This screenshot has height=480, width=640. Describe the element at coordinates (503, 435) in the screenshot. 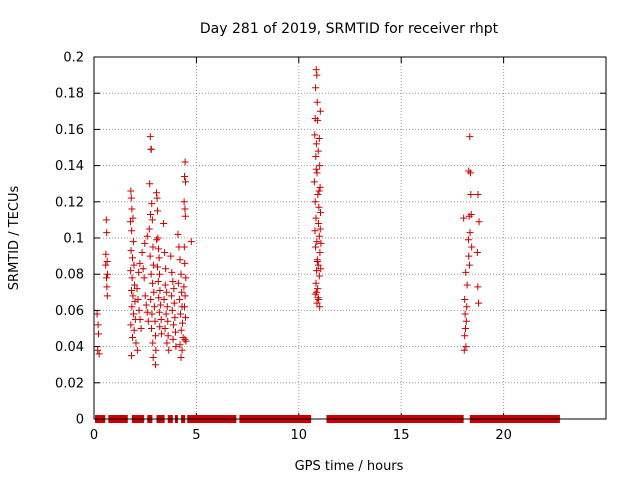

I see `x-tick-label: 20` at that location.